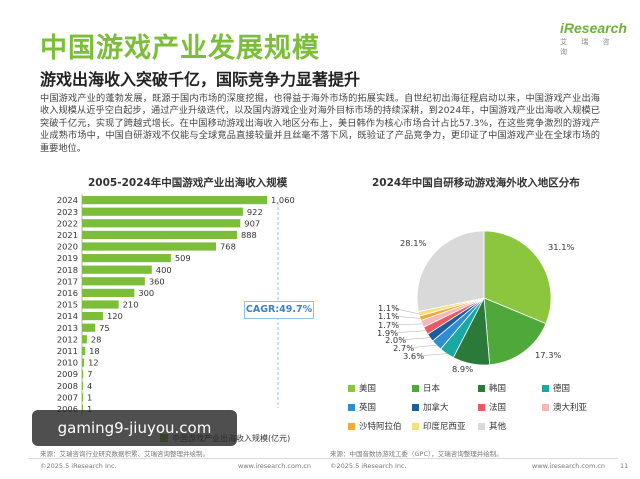  I want to click on footer-copyright-right: ©2025.5 iResearch Inc., so click(368, 466).